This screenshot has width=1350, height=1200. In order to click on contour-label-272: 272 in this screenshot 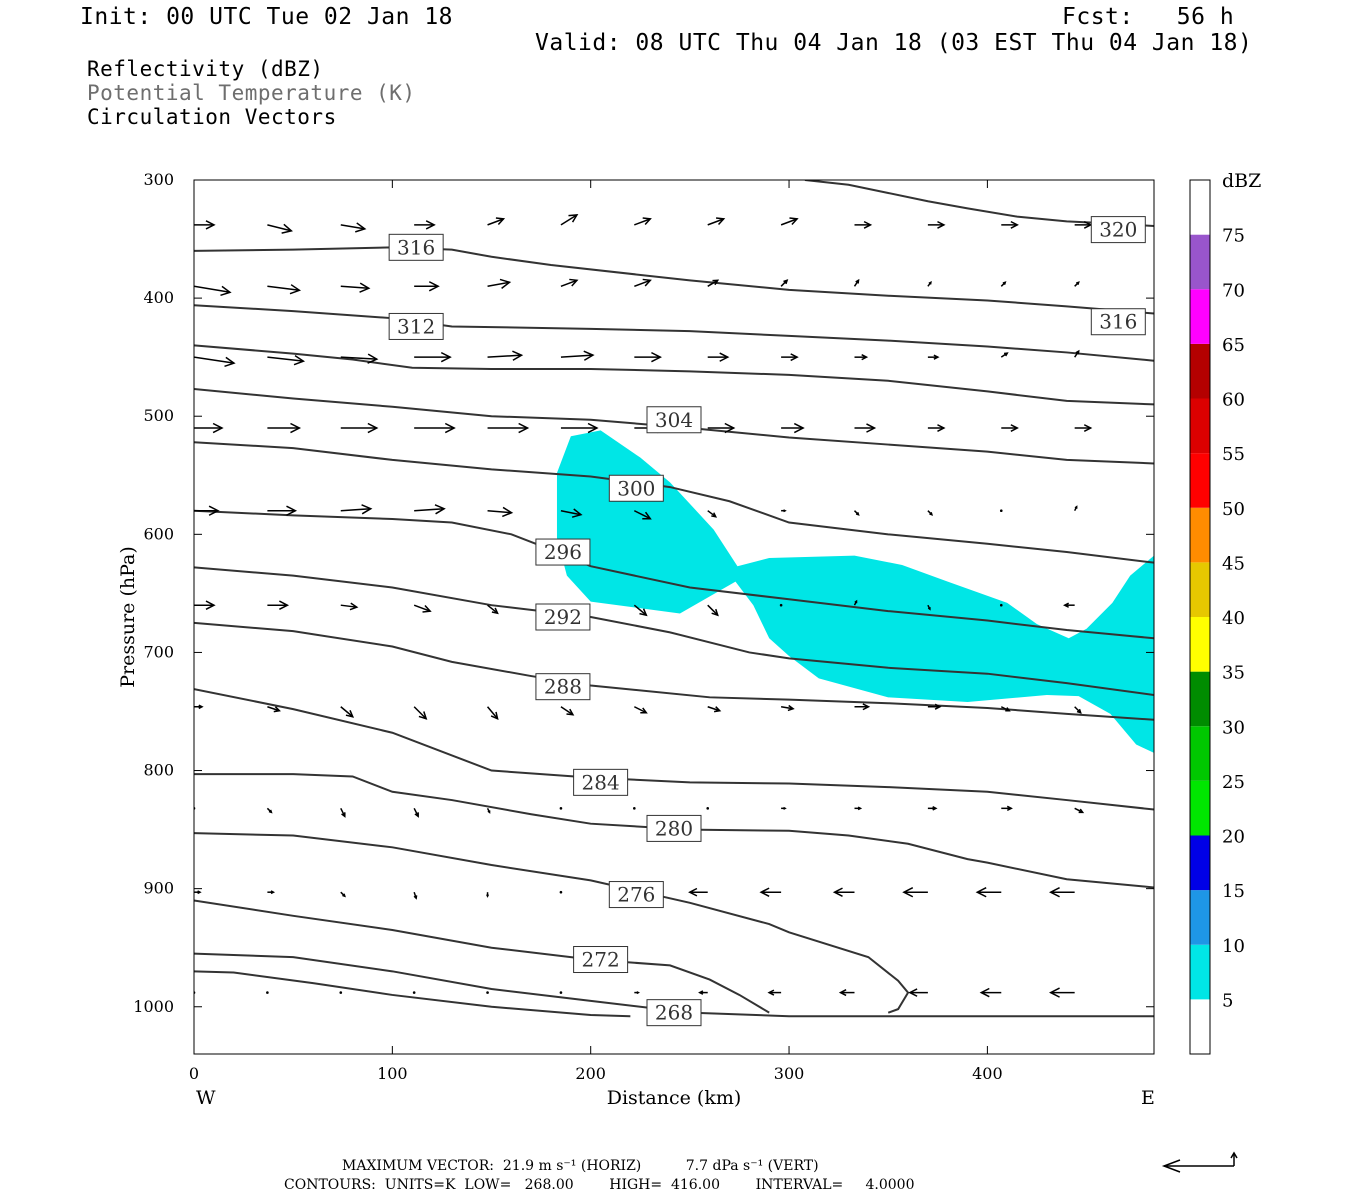, I will do `click(601, 960)`.